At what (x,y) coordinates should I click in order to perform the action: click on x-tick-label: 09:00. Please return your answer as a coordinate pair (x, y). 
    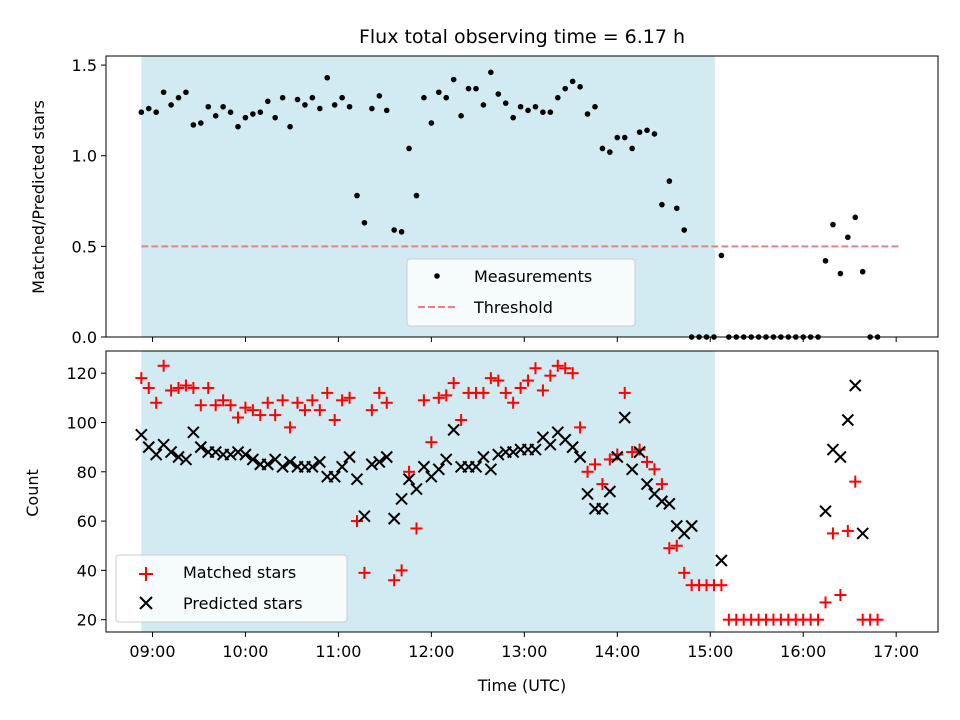
    Looking at the image, I should click on (152, 651).